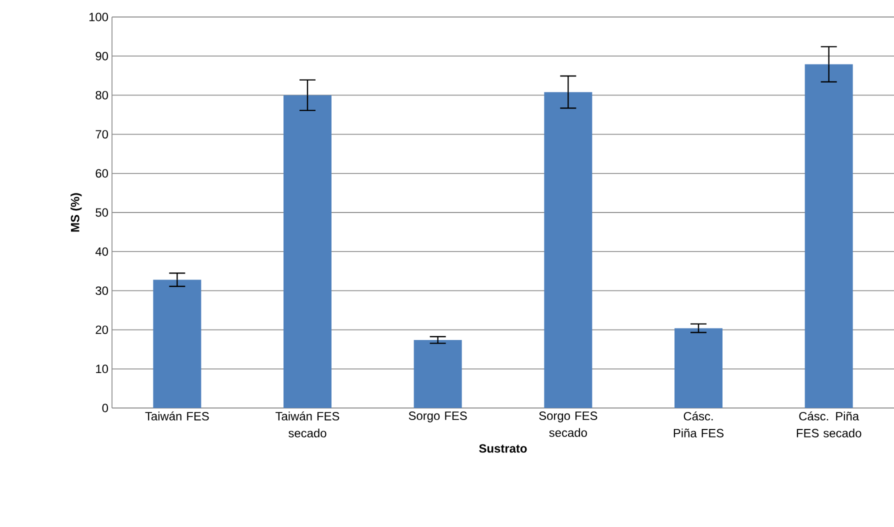 This screenshot has width=894, height=527. I want to click on y-tick-label: 90, so click(102, 56).